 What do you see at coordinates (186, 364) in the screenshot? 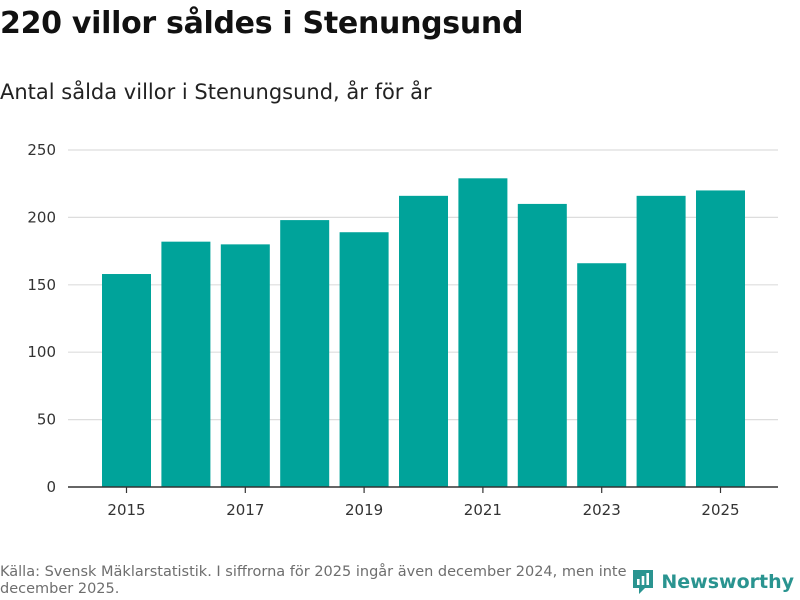
I see `bar-2016` at bounding box center [186, 364].